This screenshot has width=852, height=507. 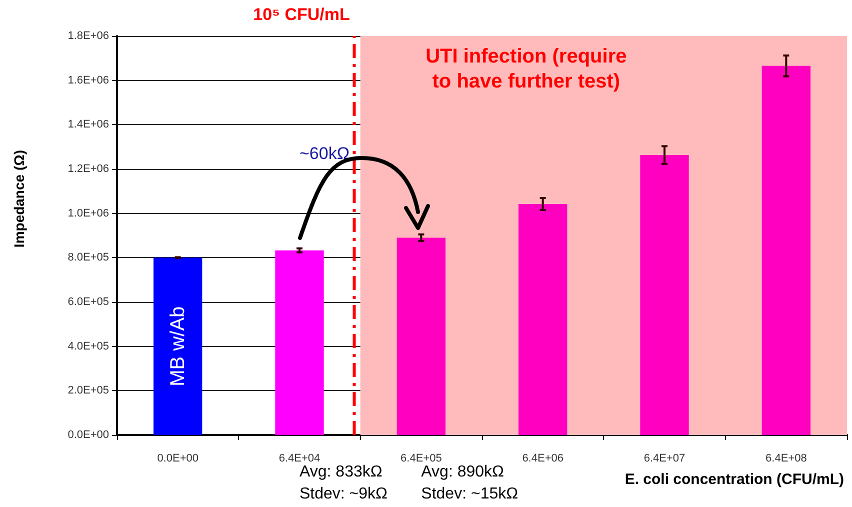 I want to click on y-tick-label: 4.0E+05, so click(x=88, y=346).